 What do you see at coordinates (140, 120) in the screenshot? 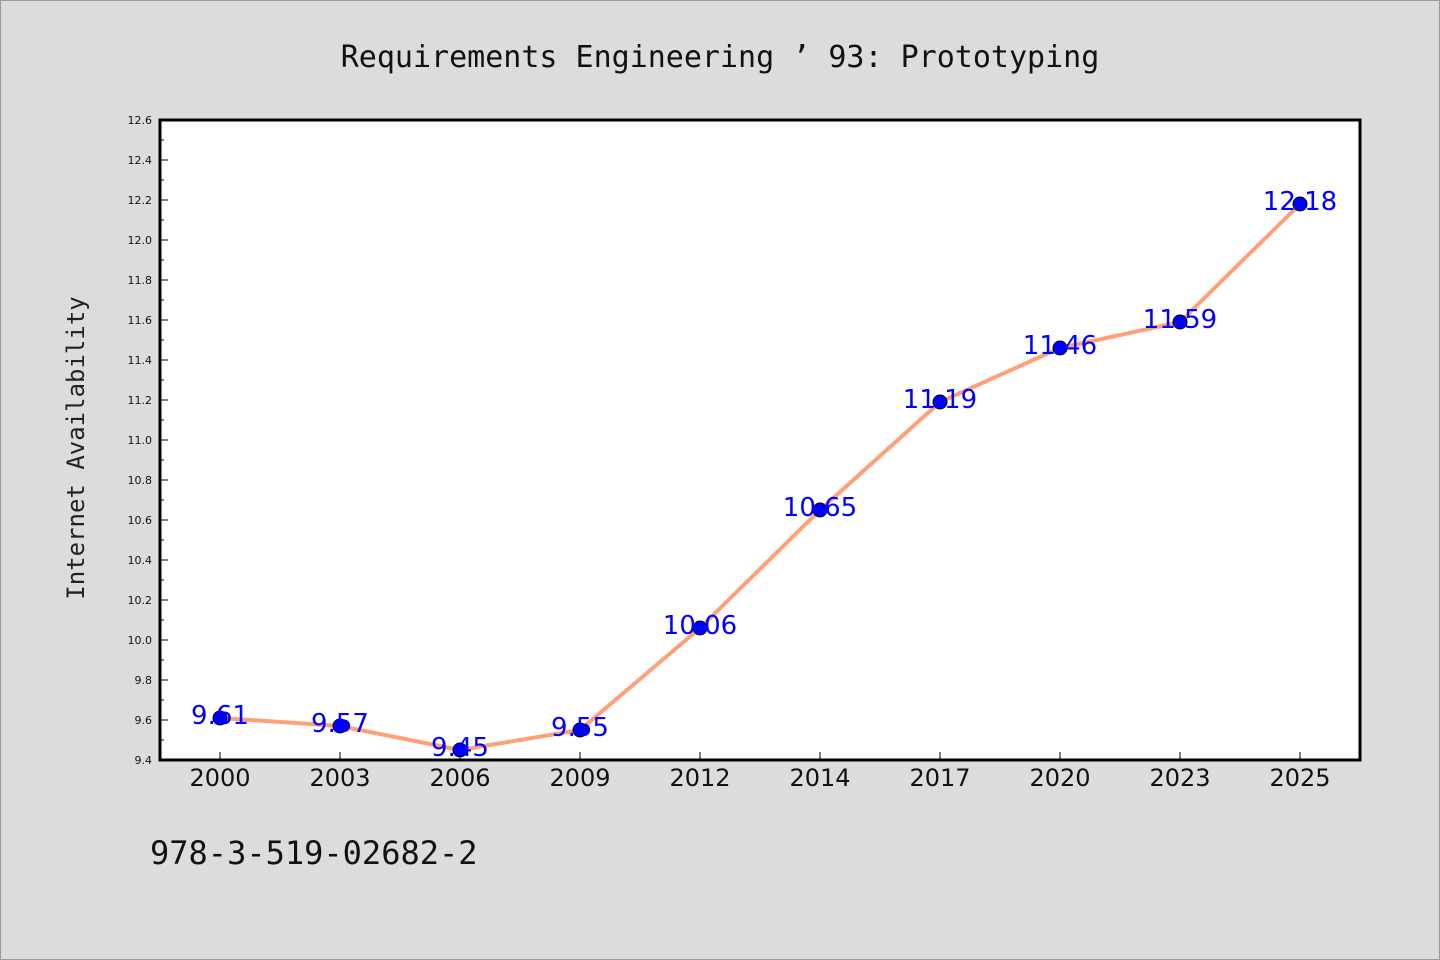
I see `y-tick-label: 12.6` at bounding box center [140, 120].